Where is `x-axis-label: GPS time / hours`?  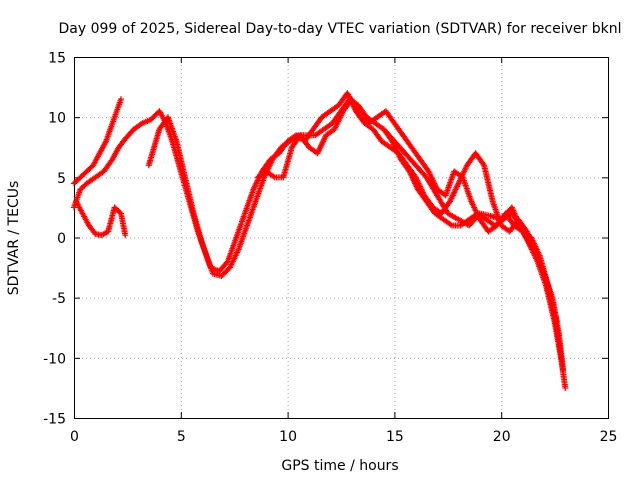
x-axis-label: GPS time / hours is located at coordinates (339, 466).